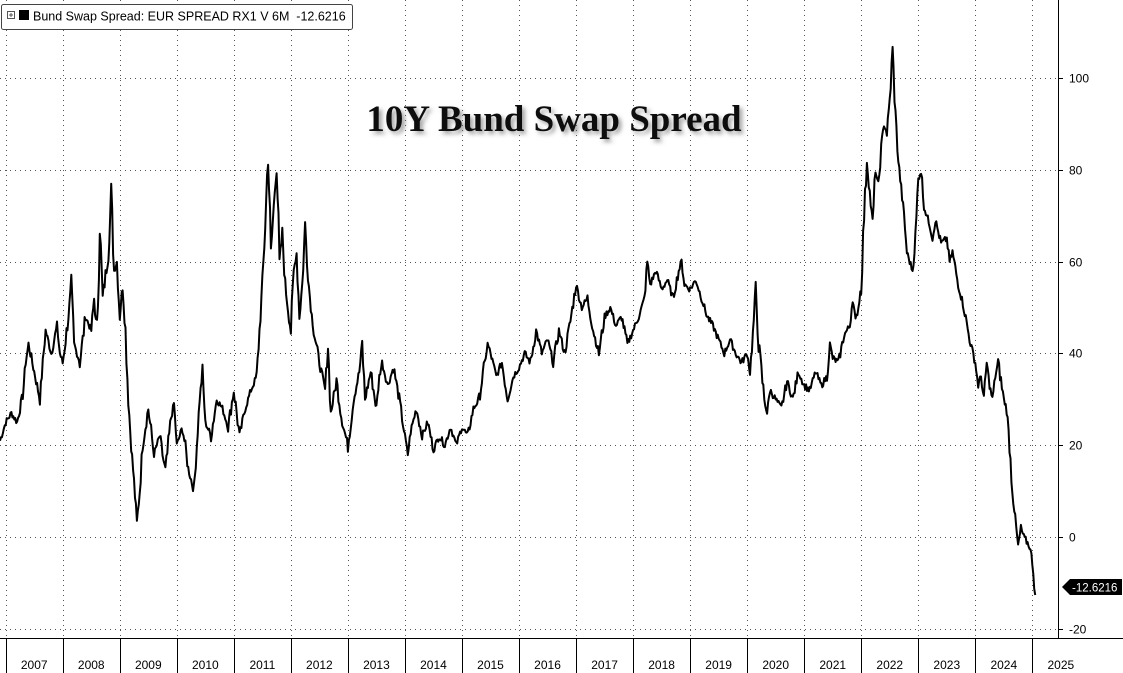 This screenshot has height=673, width=1123. I want to click on x-tick-label: 2015, so click(490, 665).